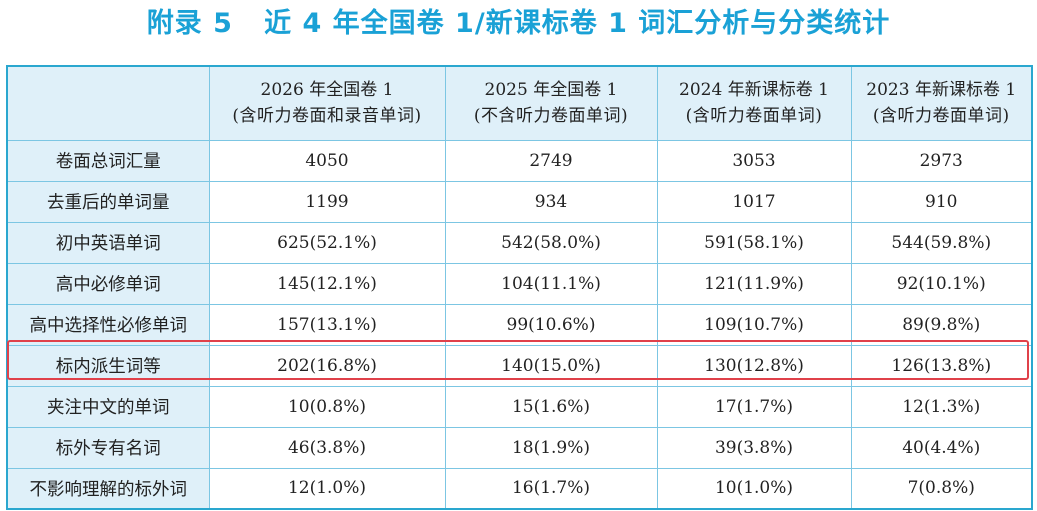  Describe the element at coordinates (754, 103) in the screenshot. I see `column-header: 2024 年新课标卷 1 (含听力卷面单词)` at that location.